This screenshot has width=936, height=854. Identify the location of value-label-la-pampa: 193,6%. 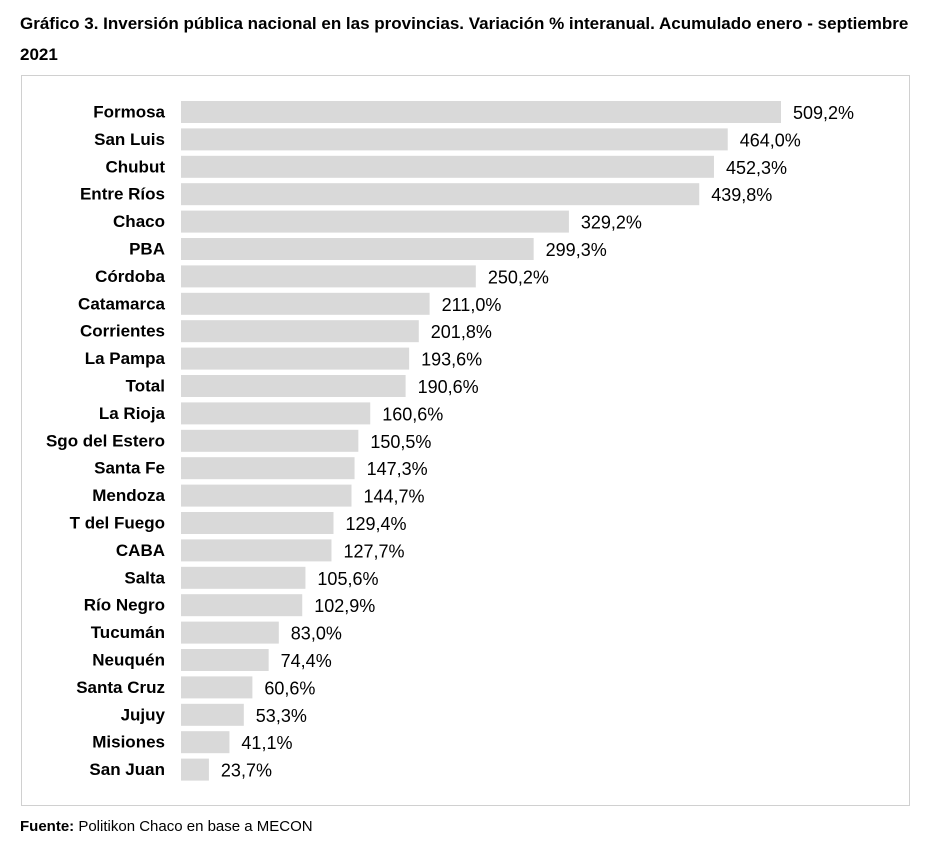
(451, 360).